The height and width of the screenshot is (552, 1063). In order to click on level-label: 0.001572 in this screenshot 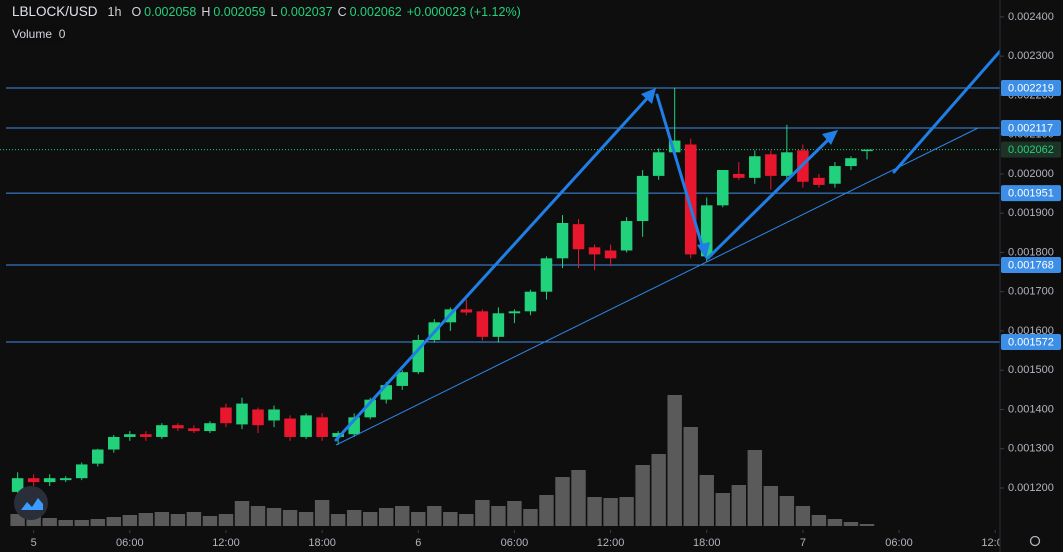, I will do `click(1031, 342)`.